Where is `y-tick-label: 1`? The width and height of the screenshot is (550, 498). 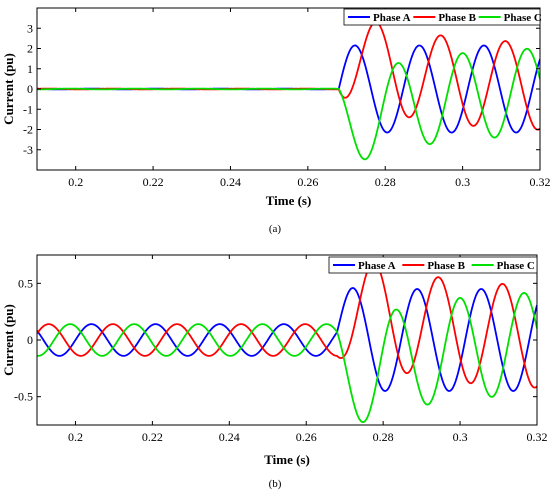 y-tick-label: 1 is located at coordinates (30, 69).